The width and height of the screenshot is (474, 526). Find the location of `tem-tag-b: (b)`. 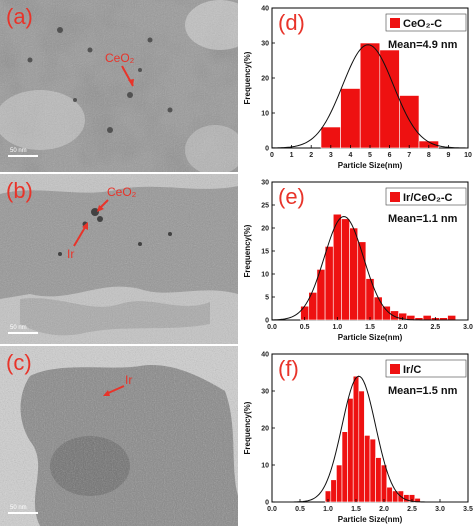

tem-tag-b: (b) is located at coordinates (19, 190).